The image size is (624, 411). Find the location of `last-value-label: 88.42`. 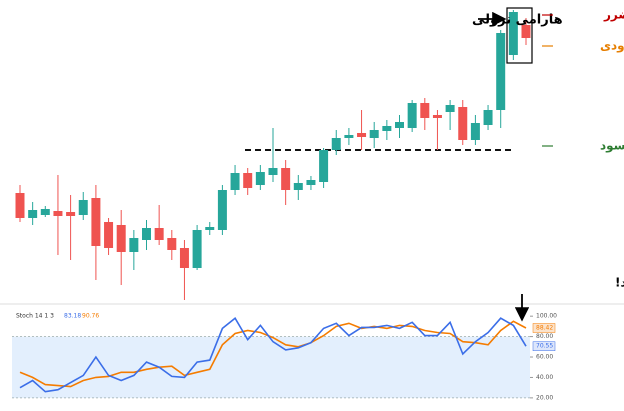

last-value-label: 88.42 is located at coordinates (544, 327).